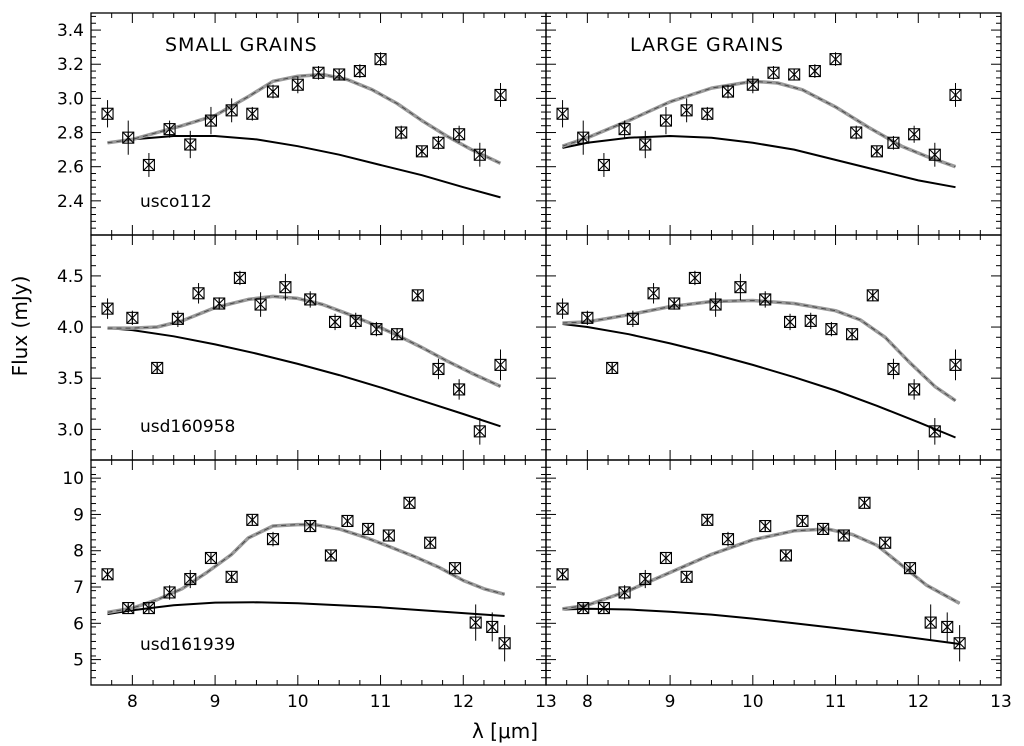 This screenshot has width=1024, height=746. Describe the element at coordinates (70, 134) in the screenshot. I see `y-tick-label: 2.8` at that location.